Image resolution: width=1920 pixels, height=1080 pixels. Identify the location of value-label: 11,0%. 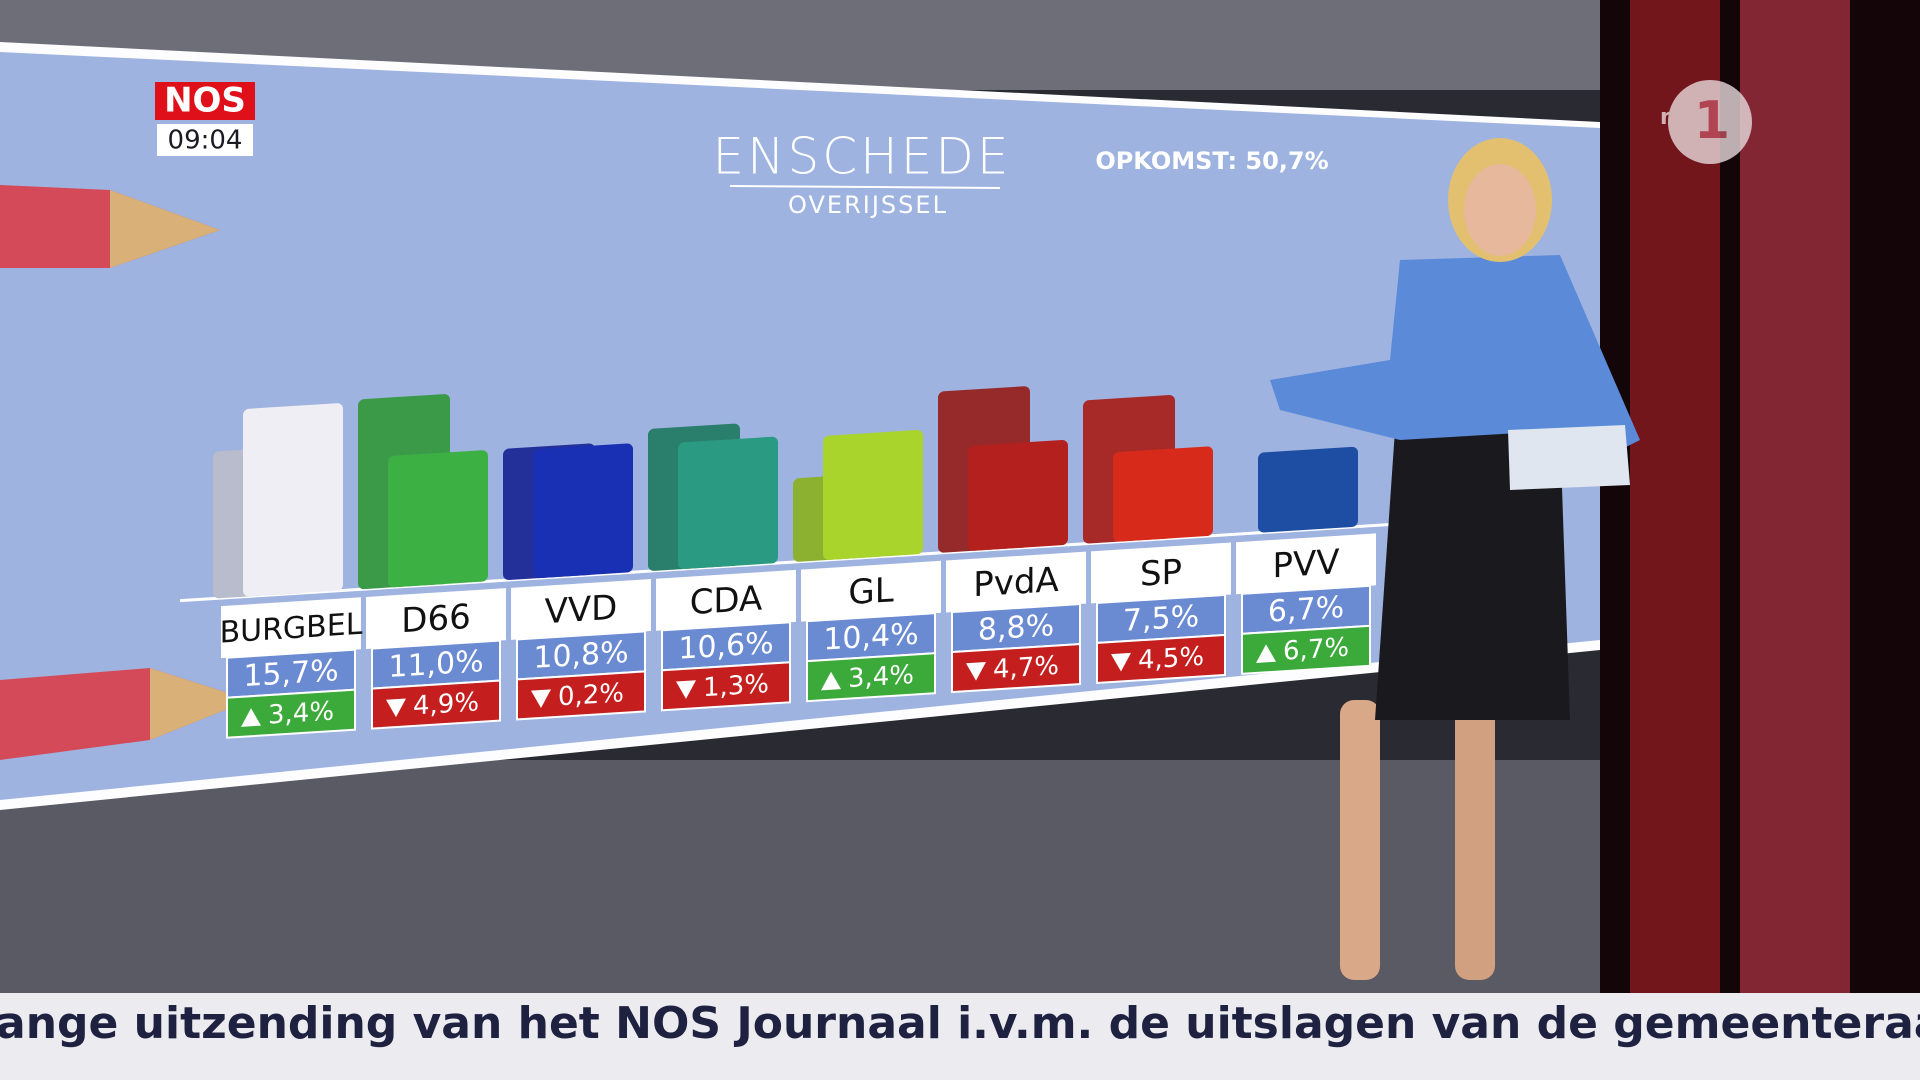
(435, 664).